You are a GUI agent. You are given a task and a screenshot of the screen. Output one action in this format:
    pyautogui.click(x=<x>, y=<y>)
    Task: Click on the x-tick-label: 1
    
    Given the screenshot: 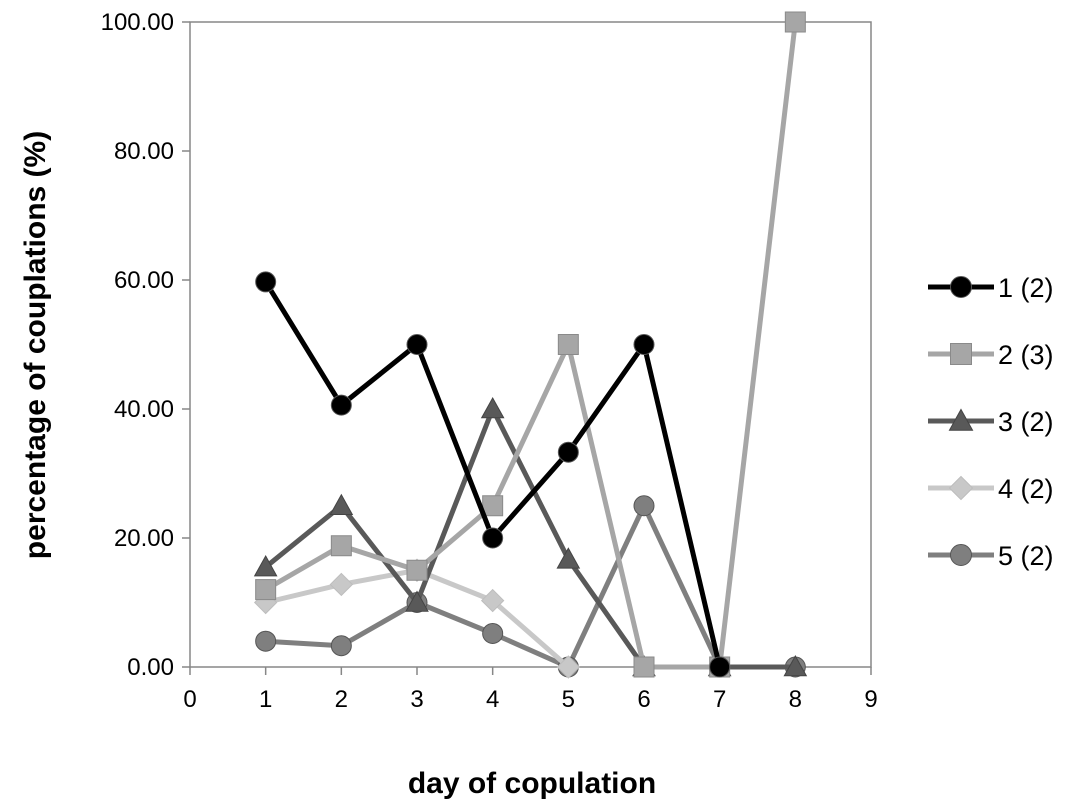 What is the action you would take?
    pyautogui.click(x=265, y=699)
    